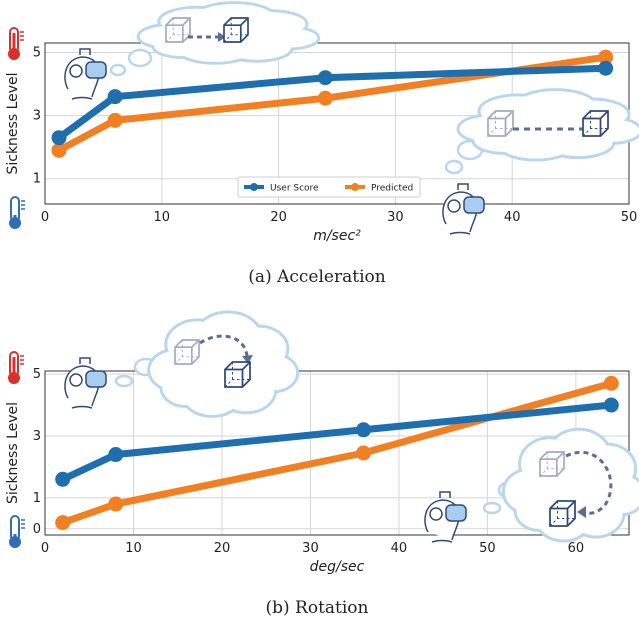 This screenshot has width=639, height=618. Describe the element at coordinates (337, 567) in the screenshot. I see `x-axis-label: deg/sec` at that location.